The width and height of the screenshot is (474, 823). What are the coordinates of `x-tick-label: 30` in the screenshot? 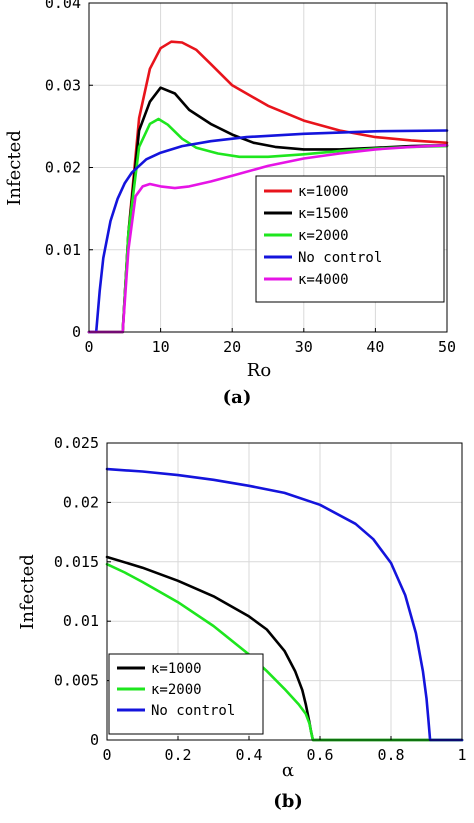 It's located at (304, 347).